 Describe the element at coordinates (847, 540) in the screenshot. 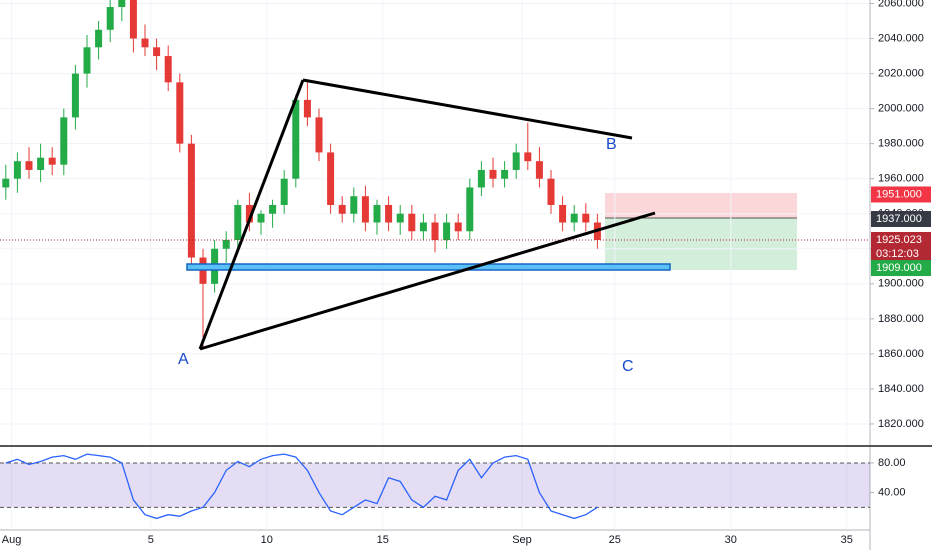

I see `x-tick-label: 35` at that location.